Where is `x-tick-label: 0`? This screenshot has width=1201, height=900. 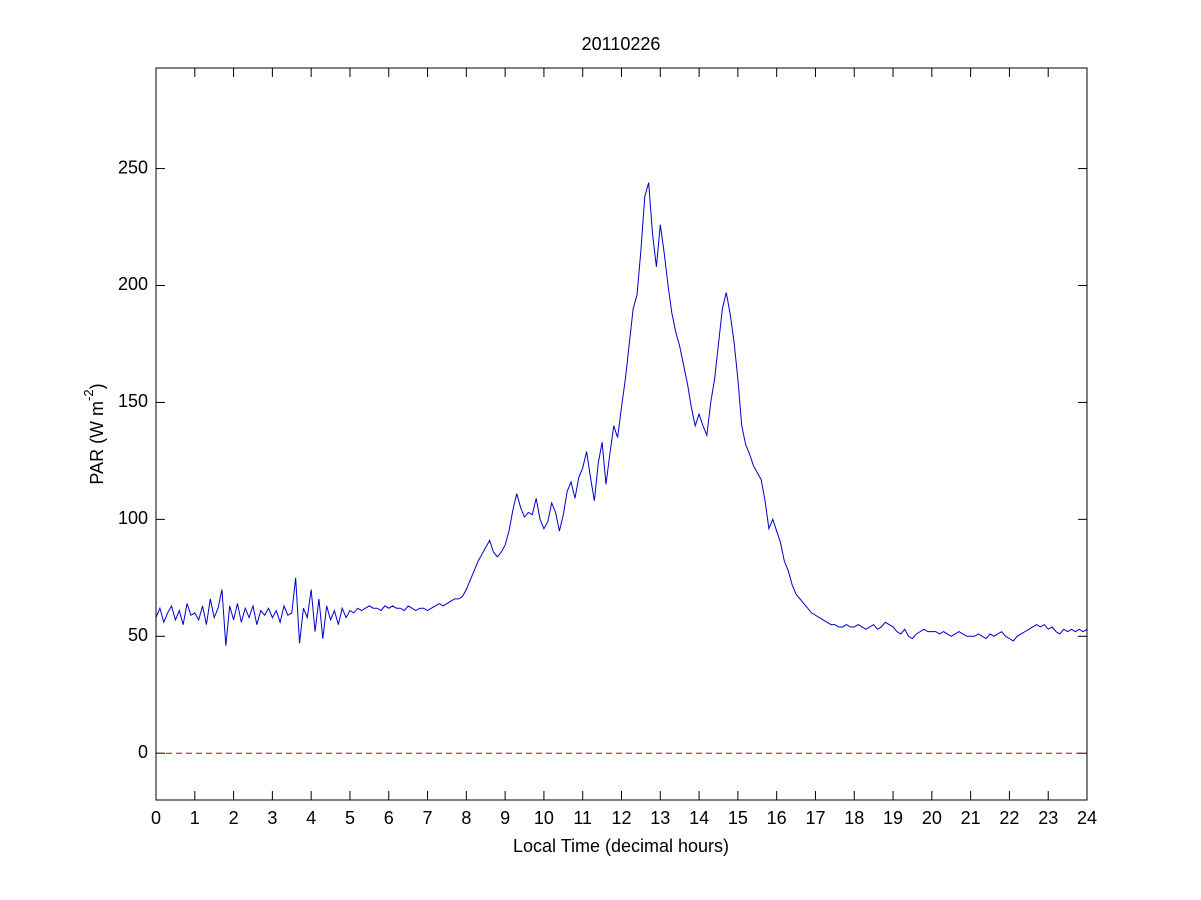 x-tick-label: 0 is located at coordinates (156, 818).